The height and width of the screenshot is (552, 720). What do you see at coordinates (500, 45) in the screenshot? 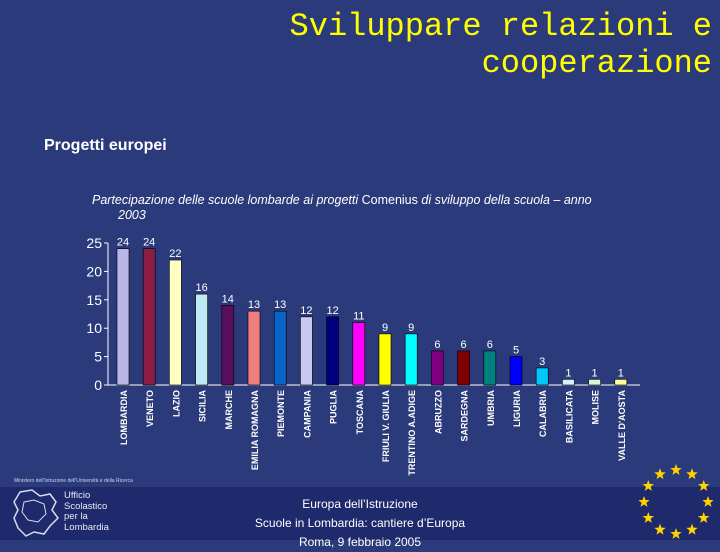
I see `slide-title: Sviluppare relazioni e cooperazione` at bounding box center [500, 45].